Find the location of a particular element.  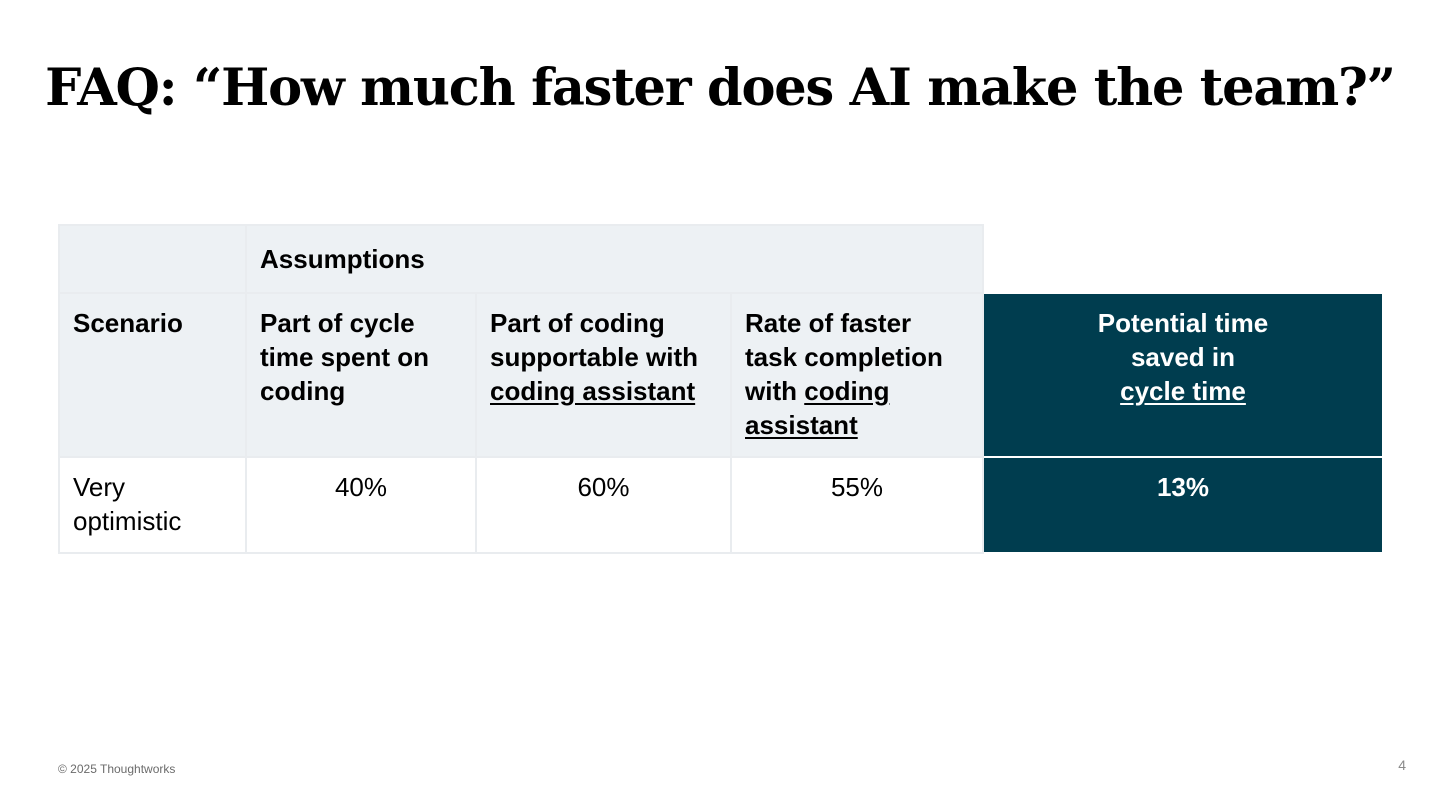

copyright-footer: © 2025 Thoughtworks is located at coordinates (117, 769).